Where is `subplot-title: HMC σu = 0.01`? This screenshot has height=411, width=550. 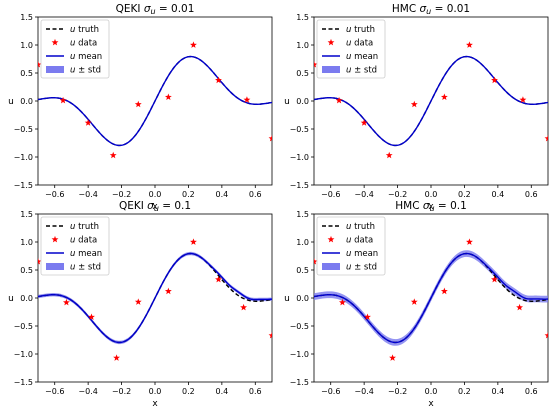
subplot-title: HMC σu = 0.01 is located at coordinates (431, 9).